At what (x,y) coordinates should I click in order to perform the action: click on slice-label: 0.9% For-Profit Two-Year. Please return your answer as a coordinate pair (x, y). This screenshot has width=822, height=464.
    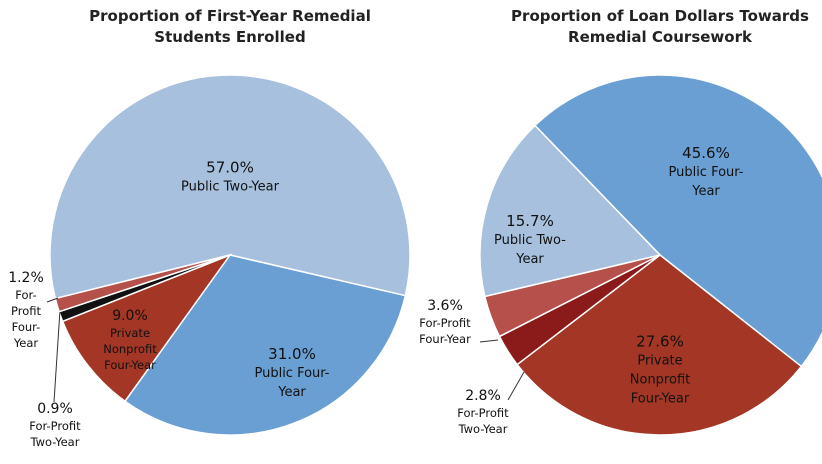
    Looking at the image, I should click on (55, 425).